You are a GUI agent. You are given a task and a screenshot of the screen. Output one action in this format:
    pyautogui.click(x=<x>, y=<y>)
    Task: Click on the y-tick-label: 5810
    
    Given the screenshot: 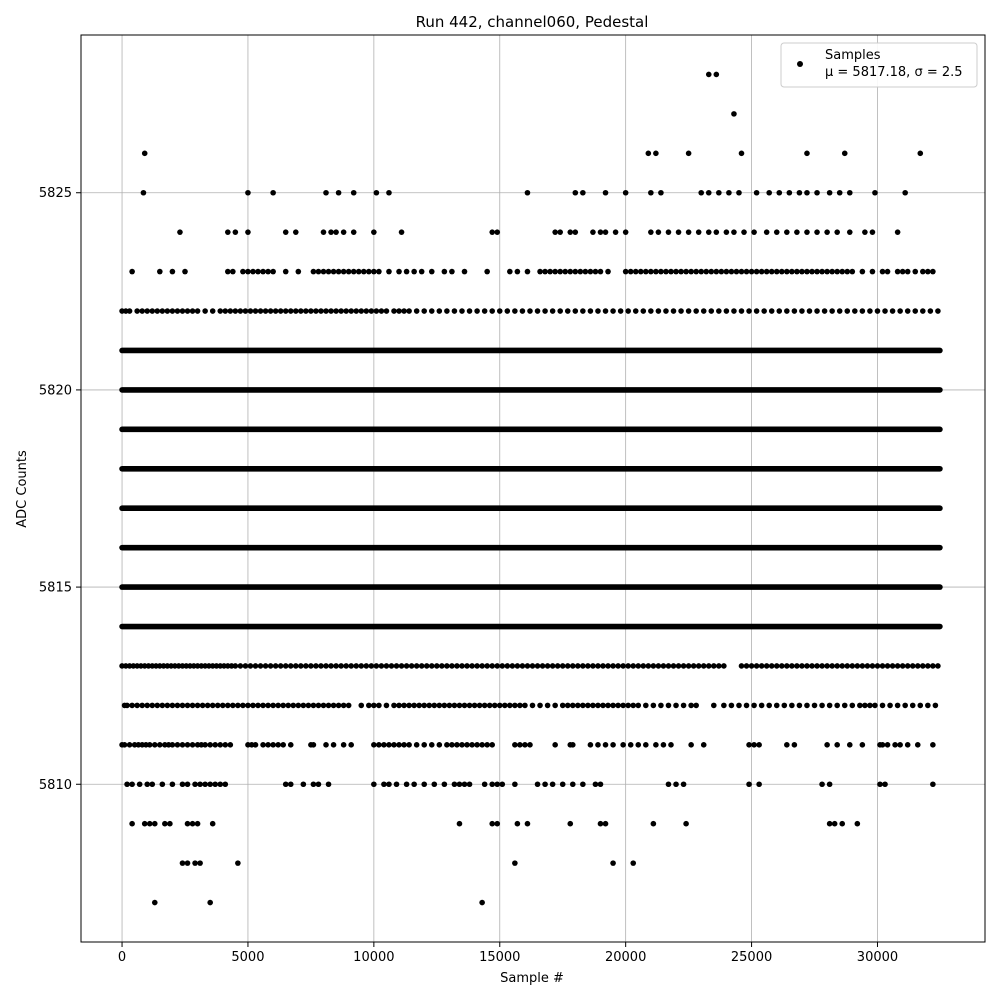 What is the action you would take?
    pyautogui.click(x=55, y=785)
    